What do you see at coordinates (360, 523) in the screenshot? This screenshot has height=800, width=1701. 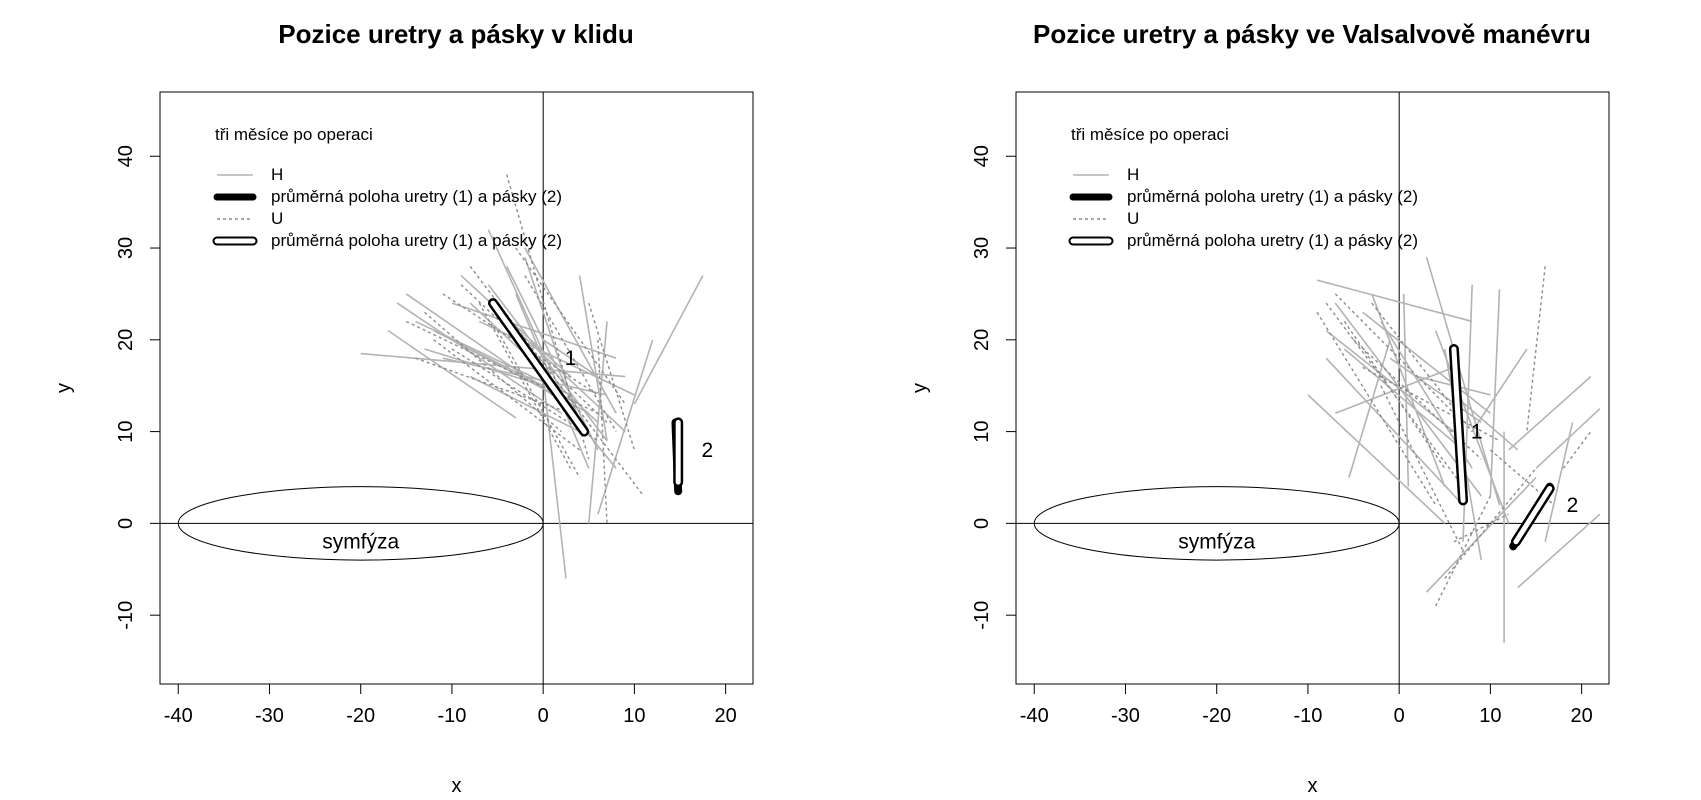 I see `symphysis-ellipse` at bounding box center [360, 523].